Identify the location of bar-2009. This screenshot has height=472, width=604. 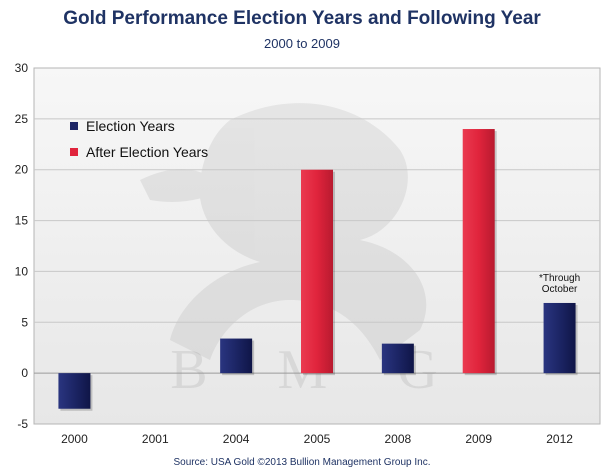
(478, 251).